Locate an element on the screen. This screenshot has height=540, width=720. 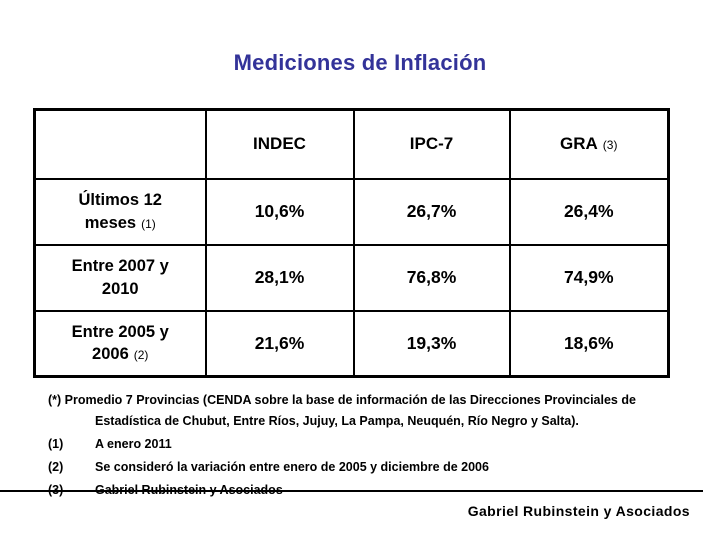
divider-line is located at coordinates (351, 491).